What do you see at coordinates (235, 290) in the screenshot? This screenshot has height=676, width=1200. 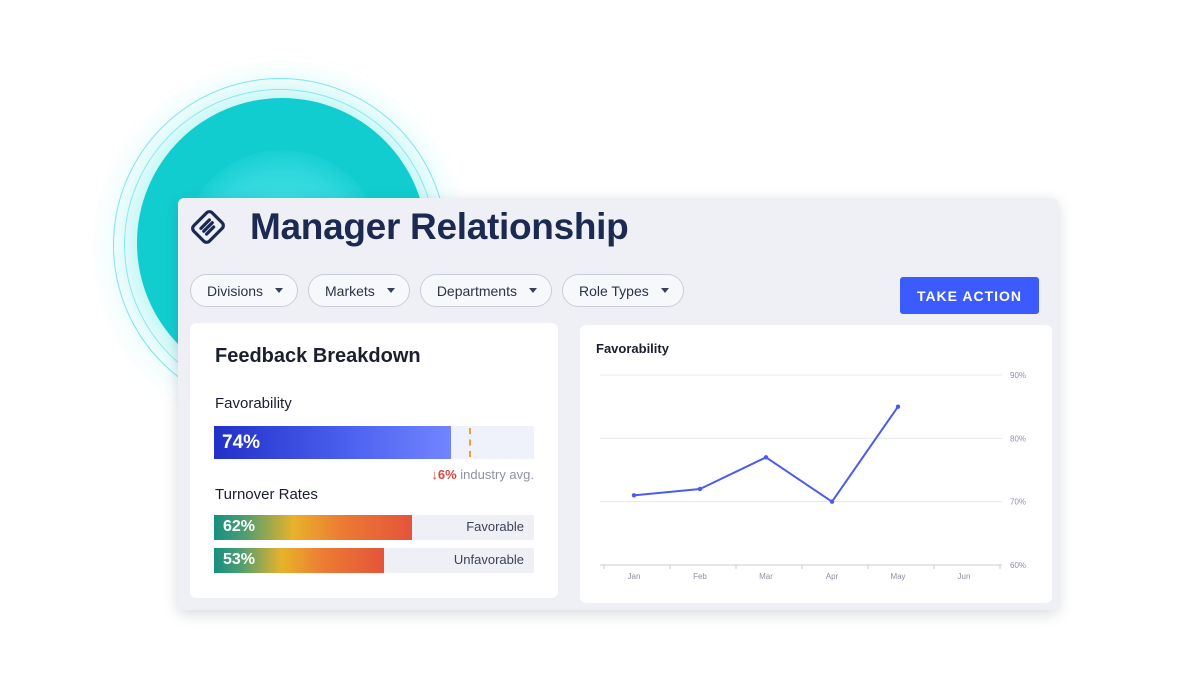 I see `filter-label: Divisions` at bounding box center [235, 290].